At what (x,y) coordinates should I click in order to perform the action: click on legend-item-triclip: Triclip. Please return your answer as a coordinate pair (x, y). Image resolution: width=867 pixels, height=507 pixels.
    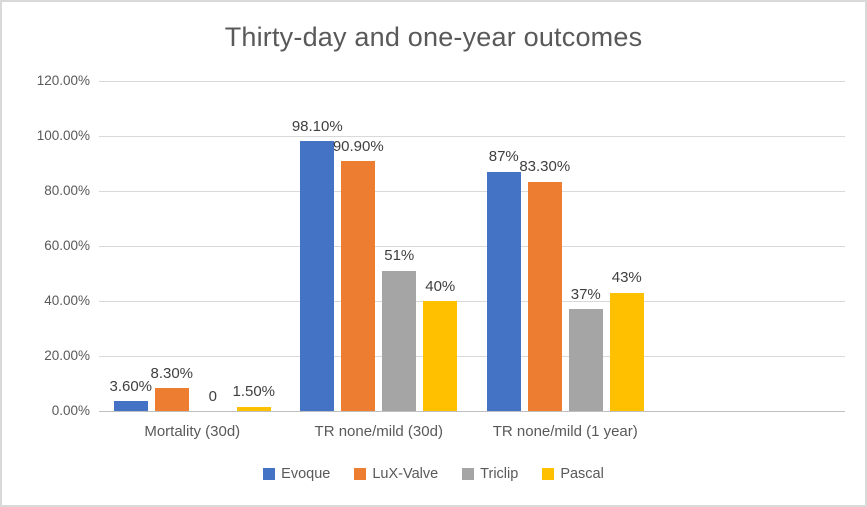
    Looking at the image, I should click on (490, 474).